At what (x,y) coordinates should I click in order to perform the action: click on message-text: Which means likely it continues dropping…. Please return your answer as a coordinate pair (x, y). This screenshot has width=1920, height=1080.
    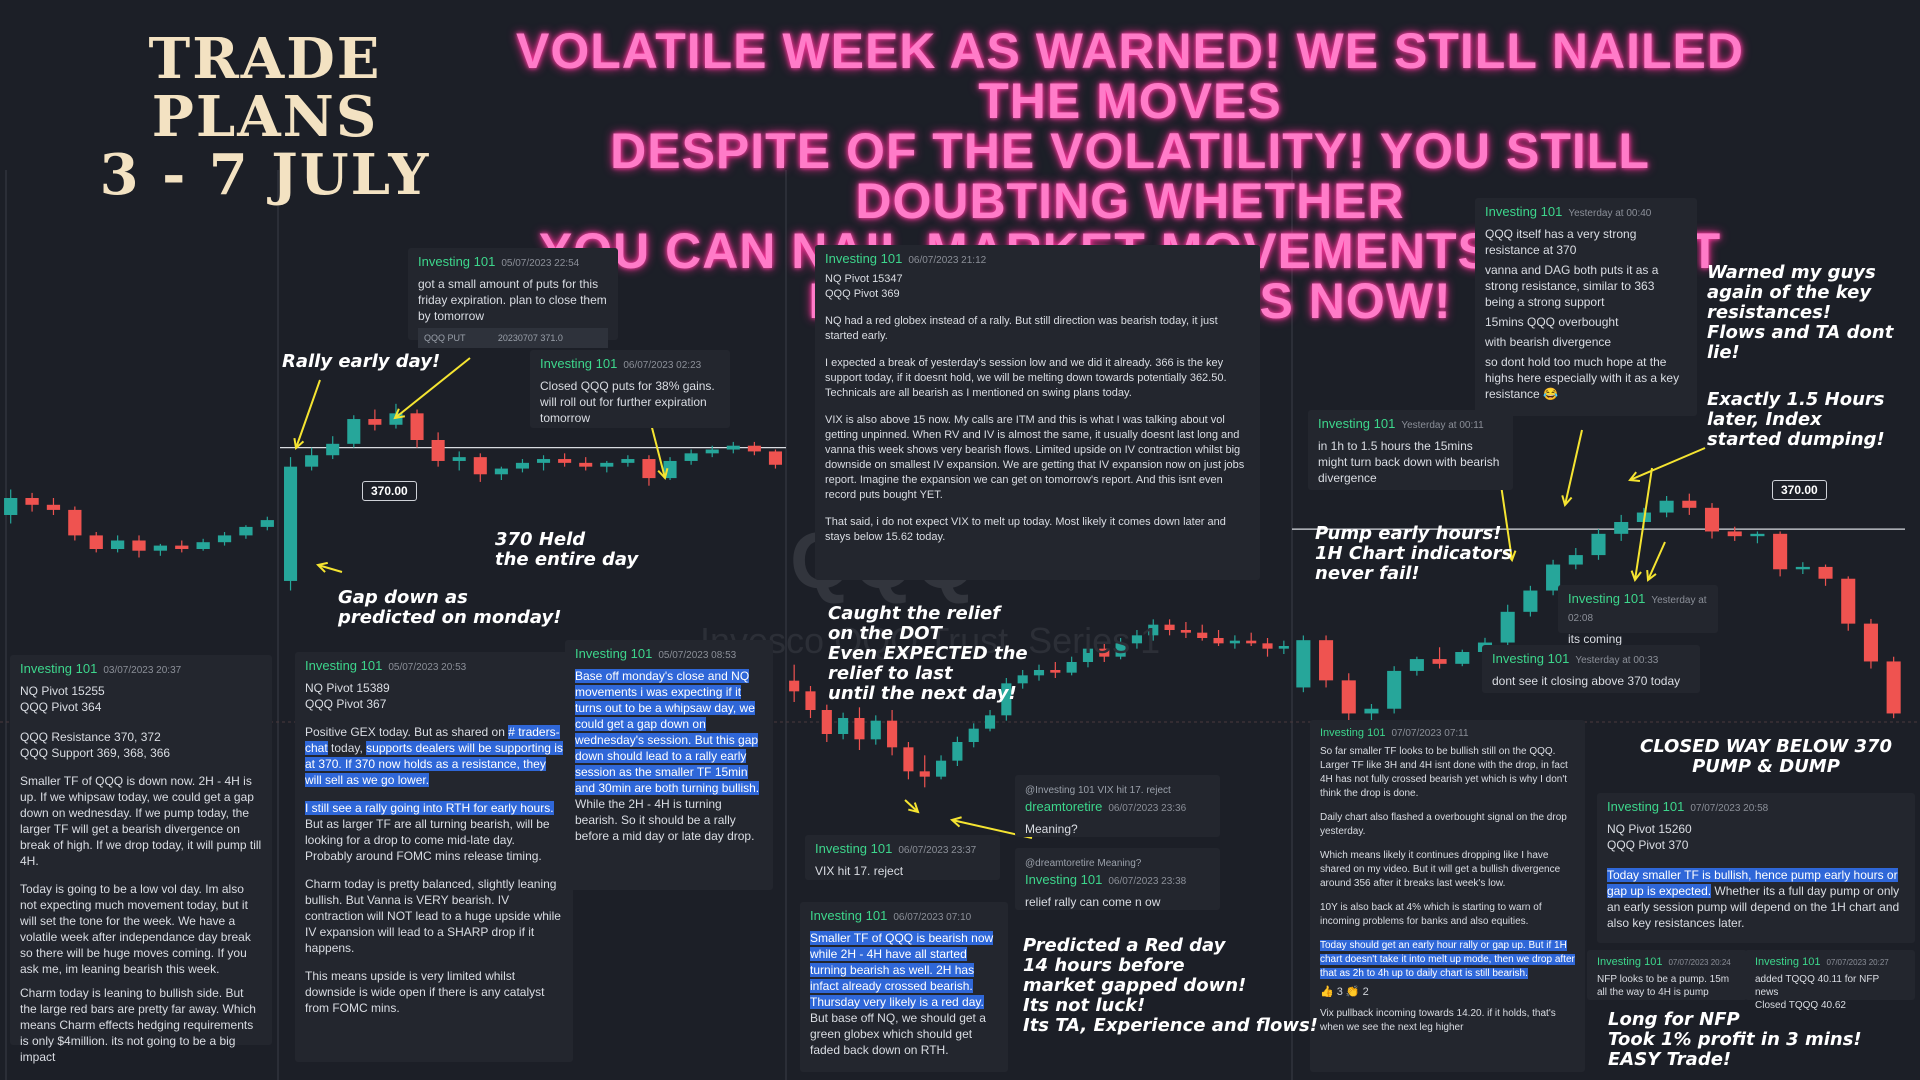
    Looking at the image, I should click on (1440, 869).